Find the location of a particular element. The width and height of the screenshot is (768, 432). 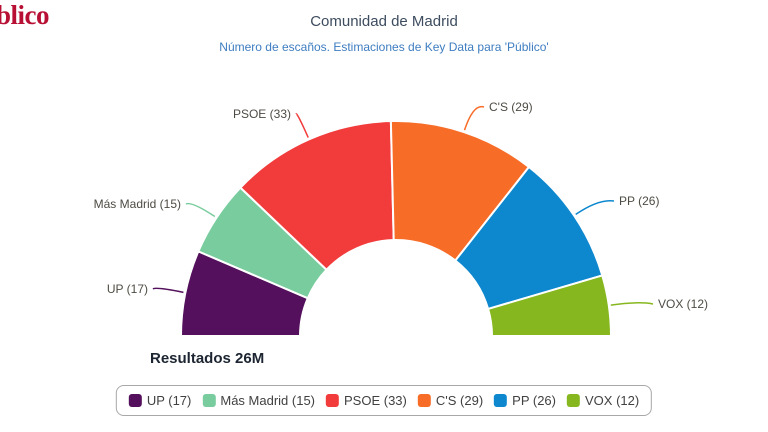

slice-label-vox: VOX (12) is located at coordinates (683, 304).